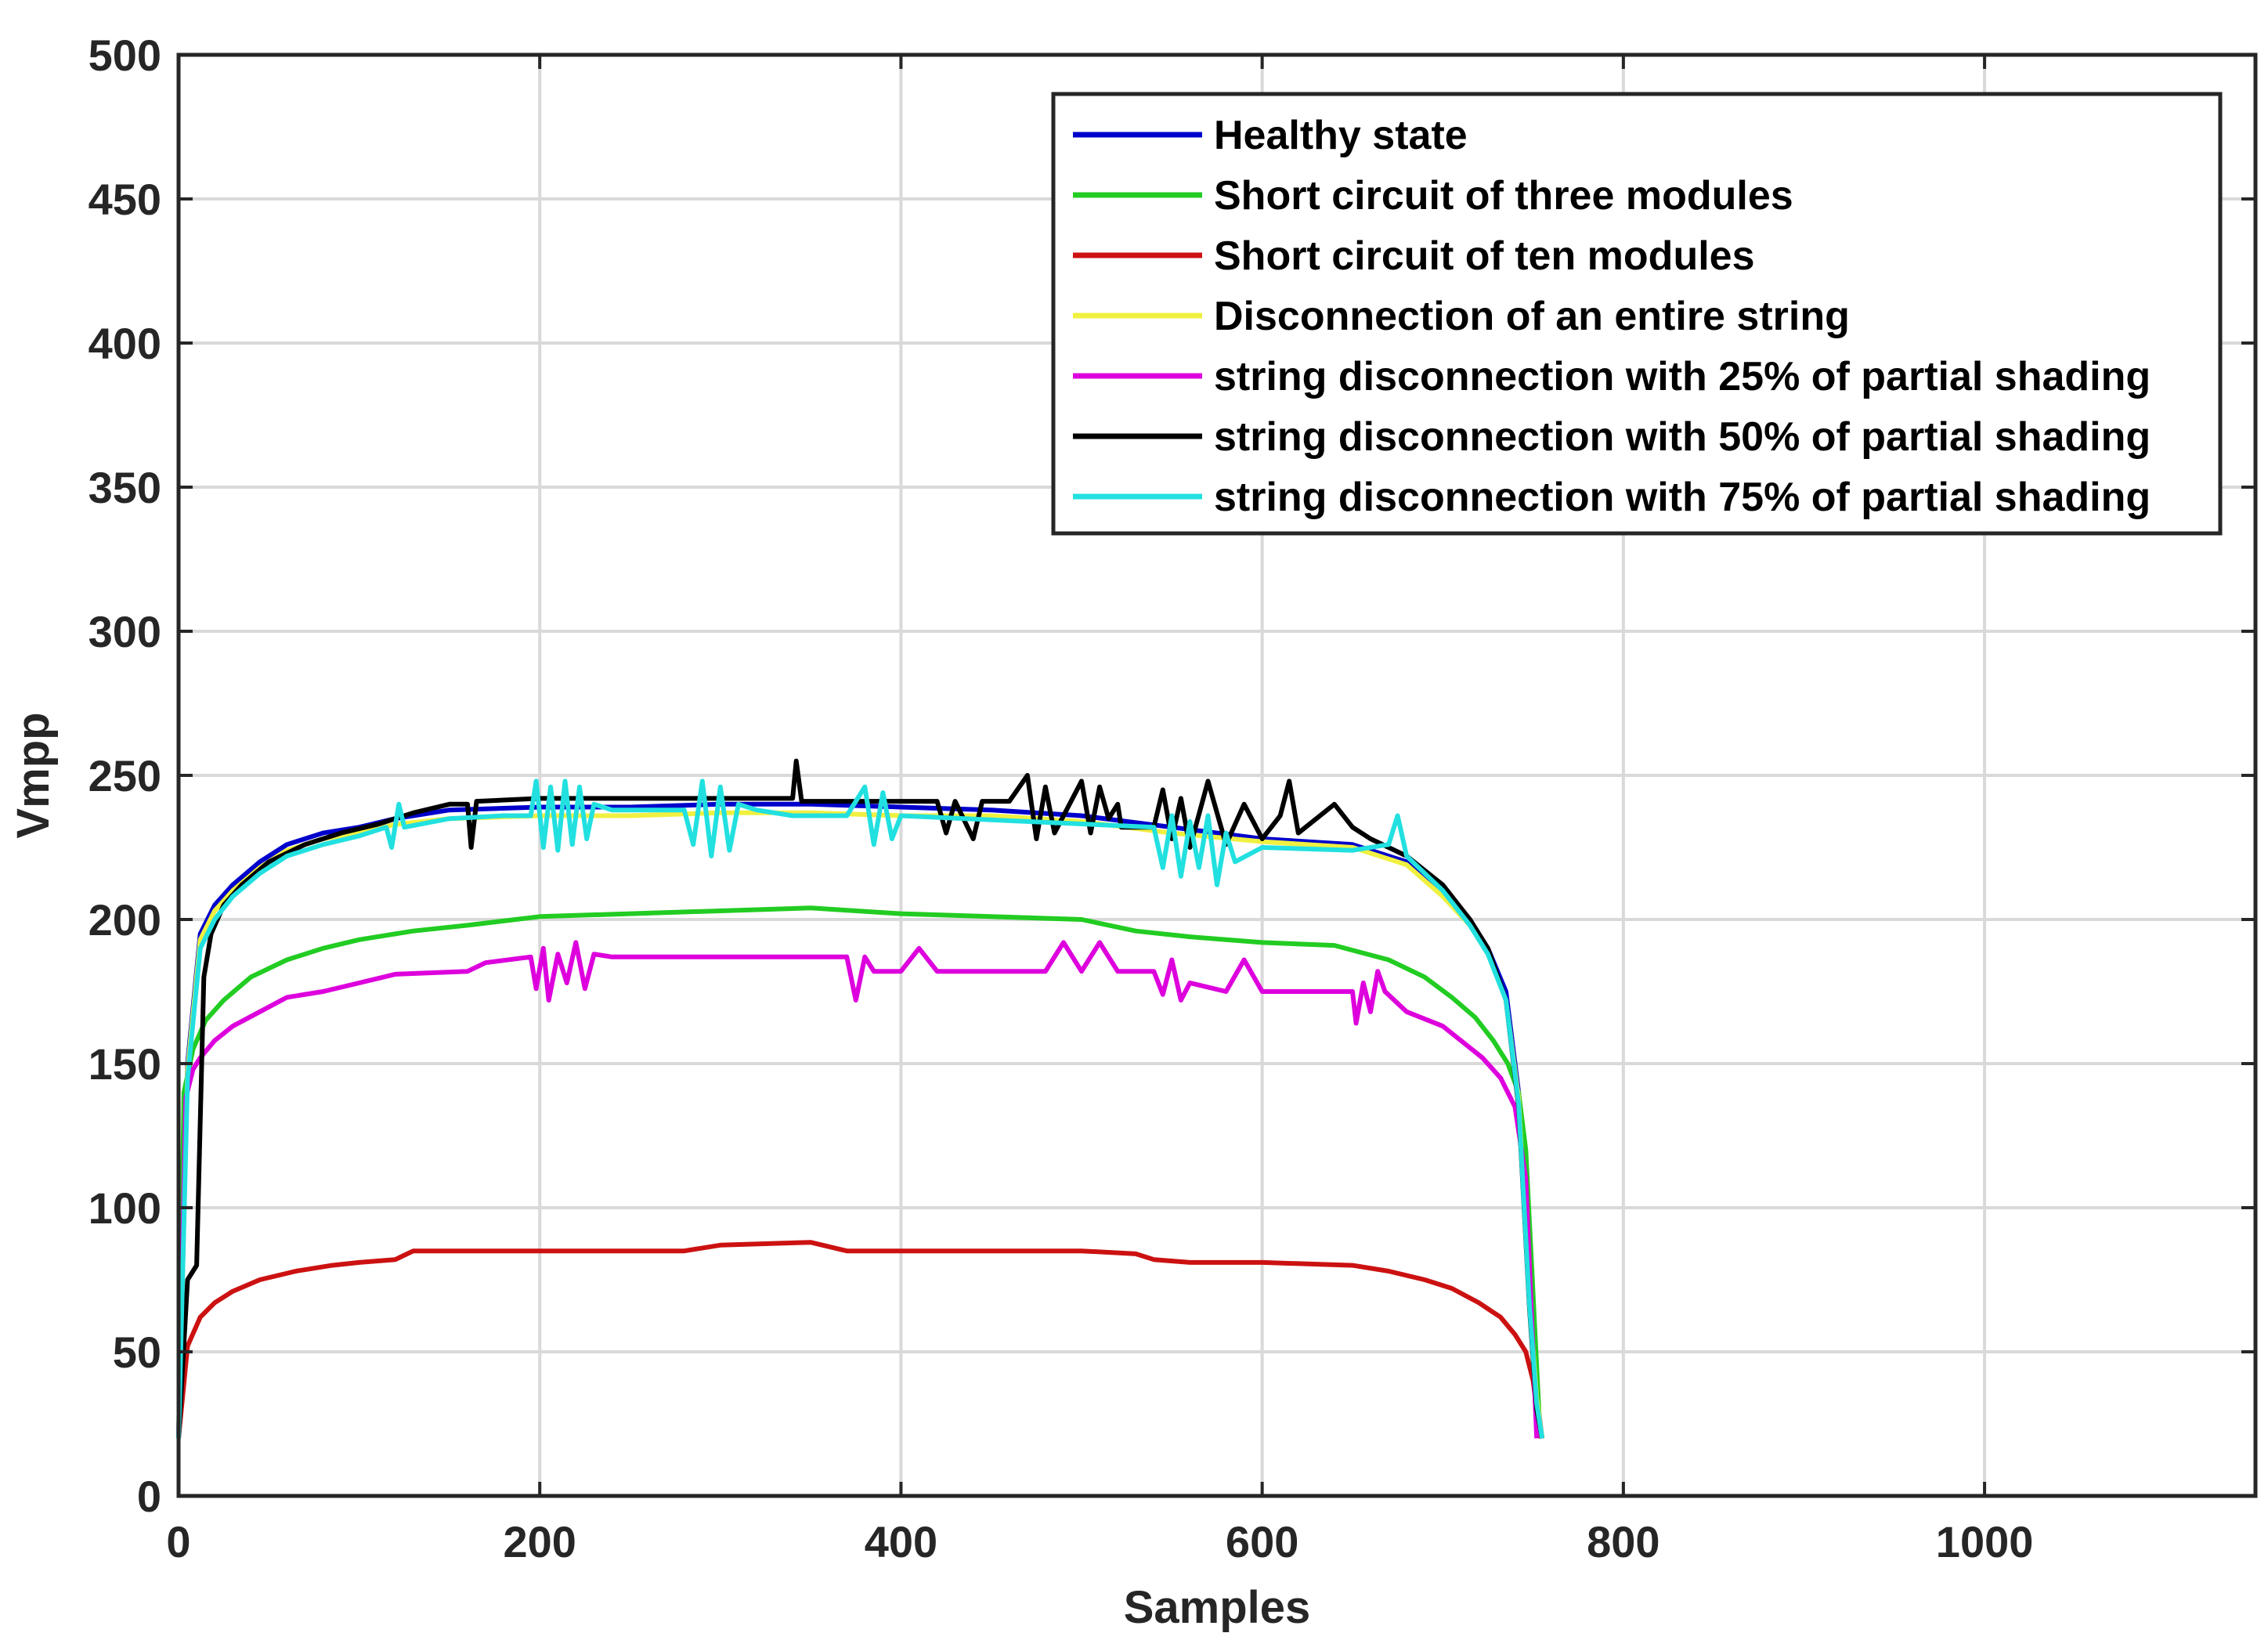 The image size is (2268, 1651). I want to click on y-tick-label: 450, so click(124, 199).